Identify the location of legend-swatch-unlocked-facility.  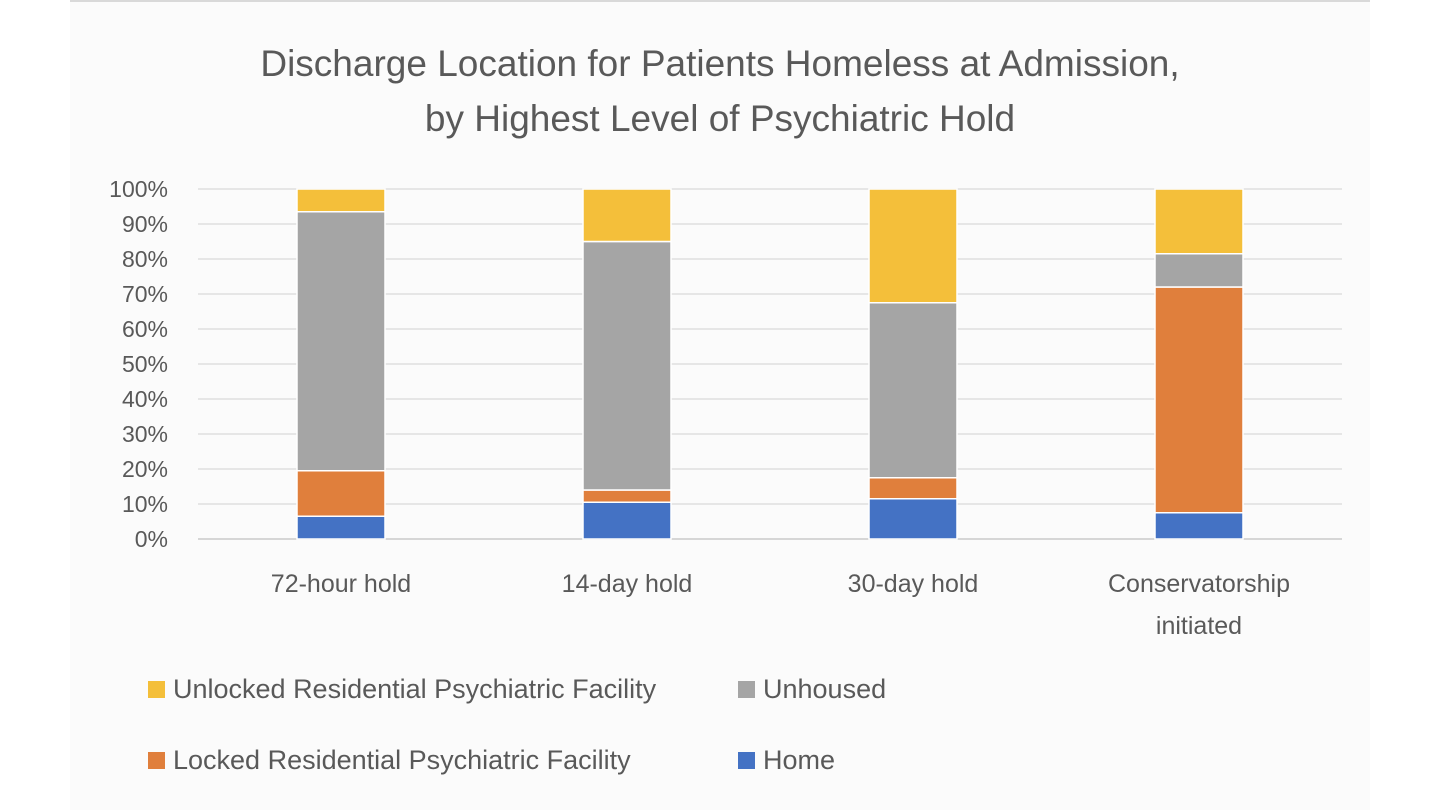
(156, 689).